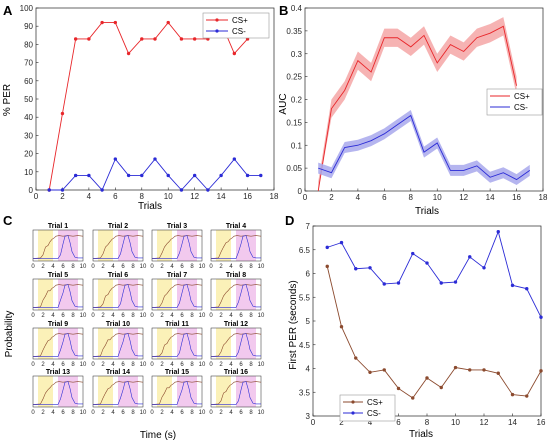 Image resolution: width=550 pixels, height=442 pixels. I want to click on trial-plot: Trial 4 0 2 4 6 8 10, so click(237, 246).